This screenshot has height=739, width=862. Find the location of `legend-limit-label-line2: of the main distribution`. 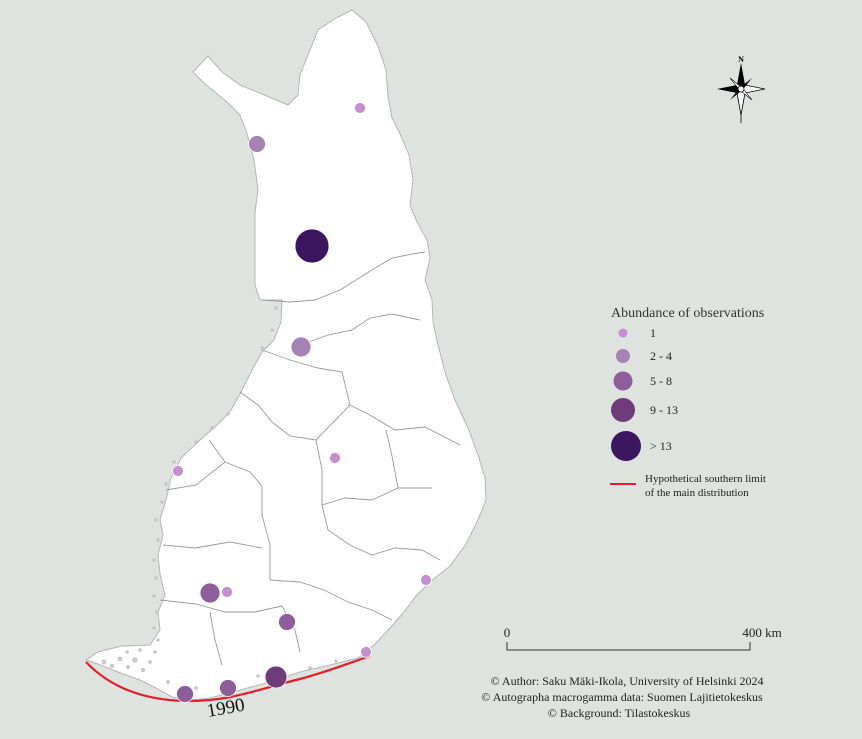

legend-limit-label-line2: of the main distribution is located at coordinates (697, 493).